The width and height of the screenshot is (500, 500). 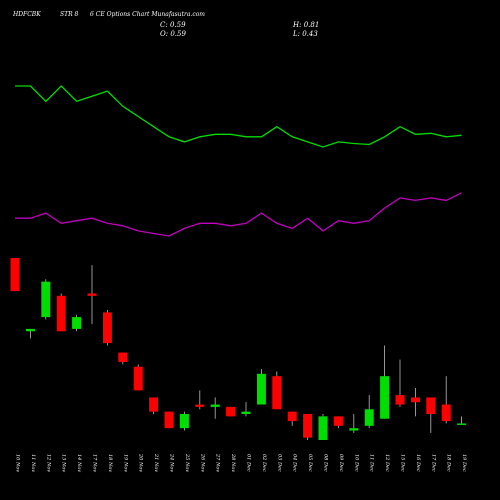 What do you see at coordinates (110, 463) in the screenshot?
I see `x-tick-label: 18 Nov` at bounding box center [110, 463].